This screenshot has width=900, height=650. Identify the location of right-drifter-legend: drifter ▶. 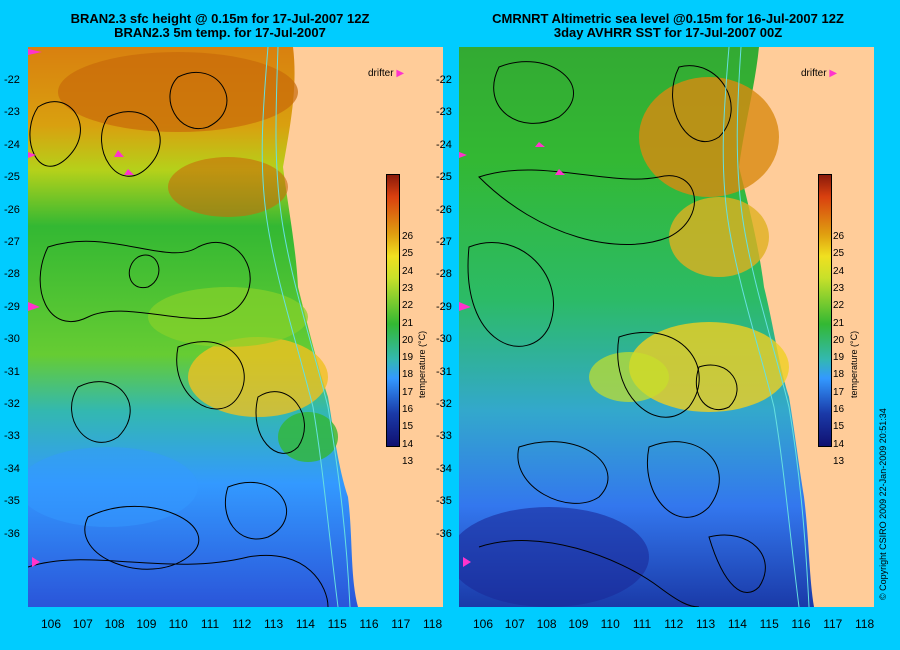
(819, 73).